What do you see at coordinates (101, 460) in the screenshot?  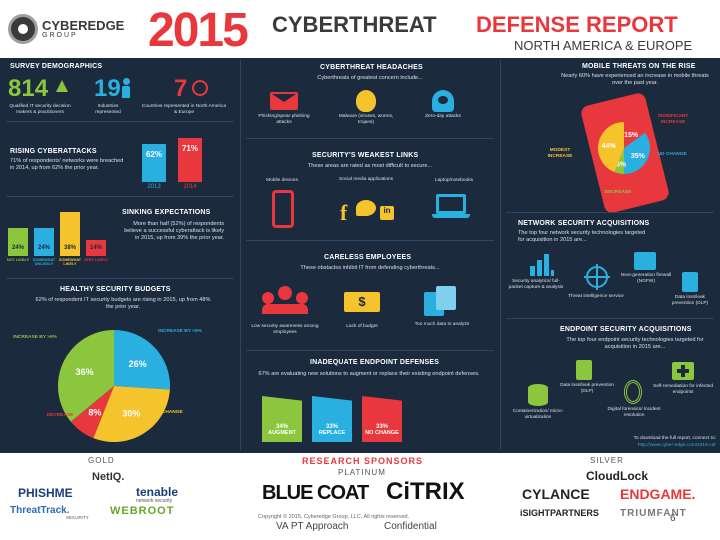 I see `sponsor-tier-gold: GOLD` at bounding box center [101, 460].